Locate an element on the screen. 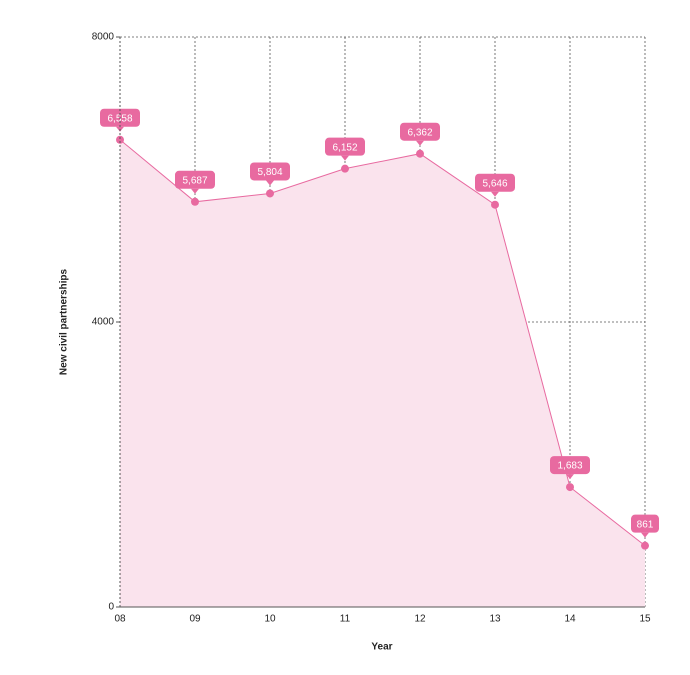 The width and height of the screenshot is (690, 675). y-axis-title: New civil partnerships is located at coordinates (64, 321).